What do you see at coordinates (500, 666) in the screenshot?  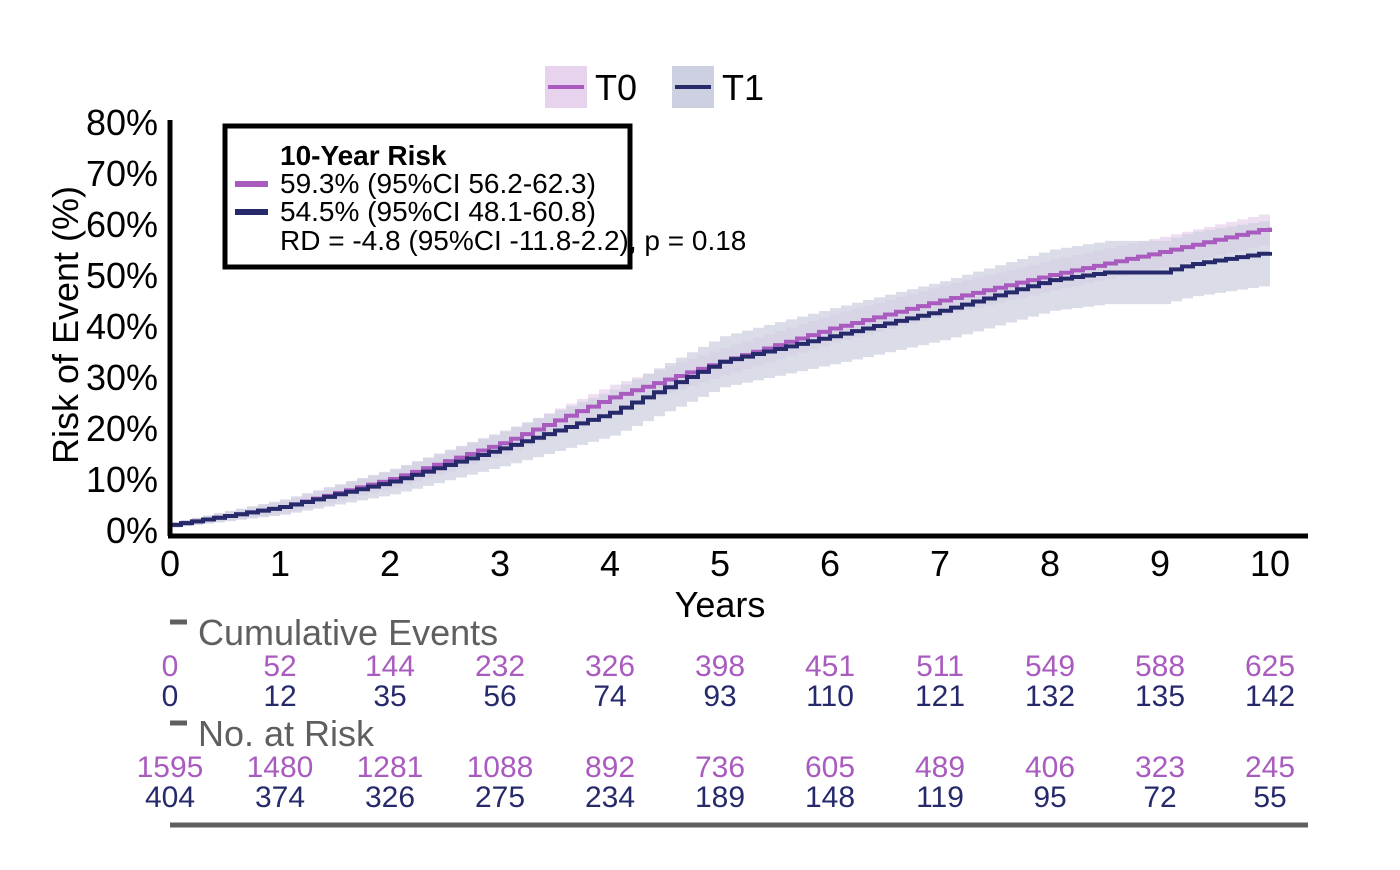 I see `table-cell-t0: 232` at bounding box center [500, 666].